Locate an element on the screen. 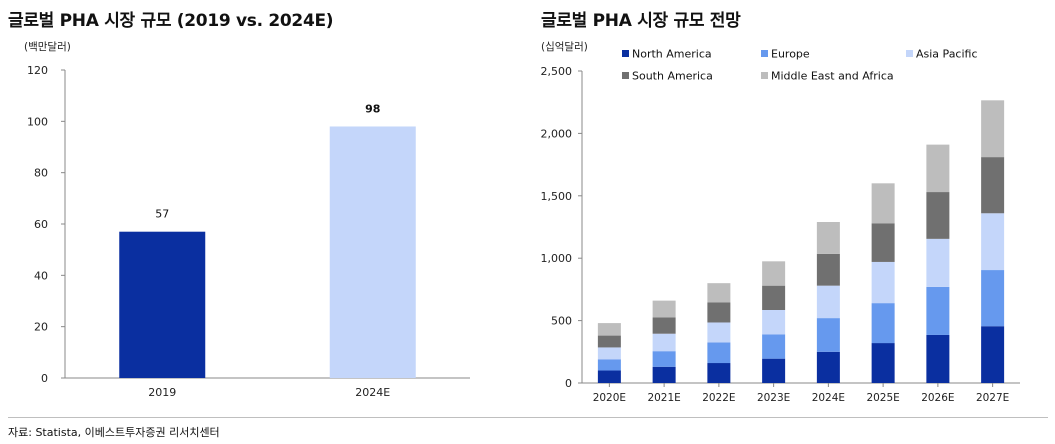 This screenshot has height=444, width=1055. left-y-tick-label: 40 is located at coordinates (41, 275).